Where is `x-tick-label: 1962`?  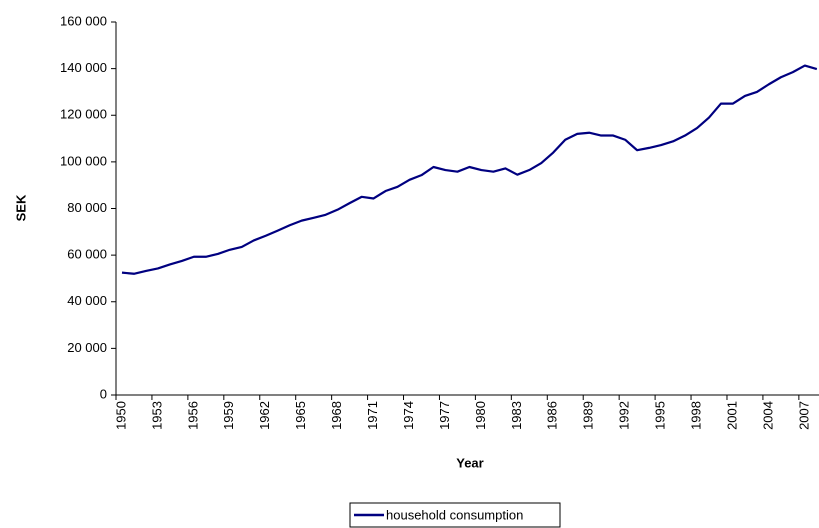
x-tick-label: 1962 is located at coordinates (264, 415).